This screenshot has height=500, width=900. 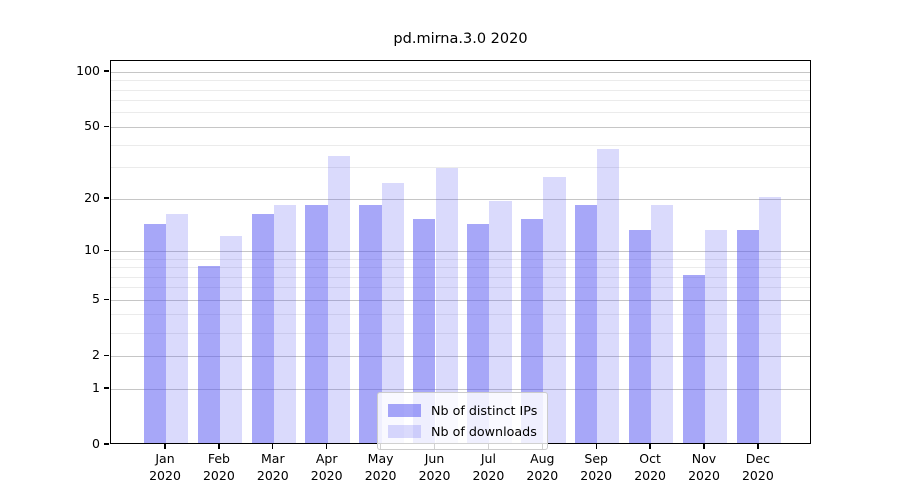 What do you see at coordinates (96, 443) in the screenshot?
I see `y-tick-label: 0` at bounding box center [96, 443].